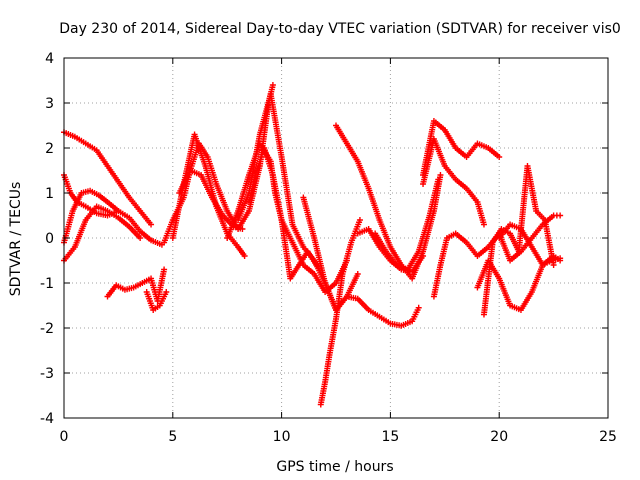 This screenshot has width=640, height=480. I want to click on series-track-s, so click(453, 182).